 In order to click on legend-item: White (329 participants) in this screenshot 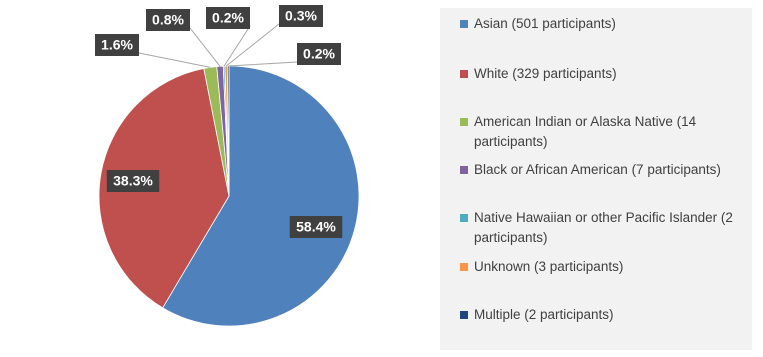, I will do `click(602, 74)`.